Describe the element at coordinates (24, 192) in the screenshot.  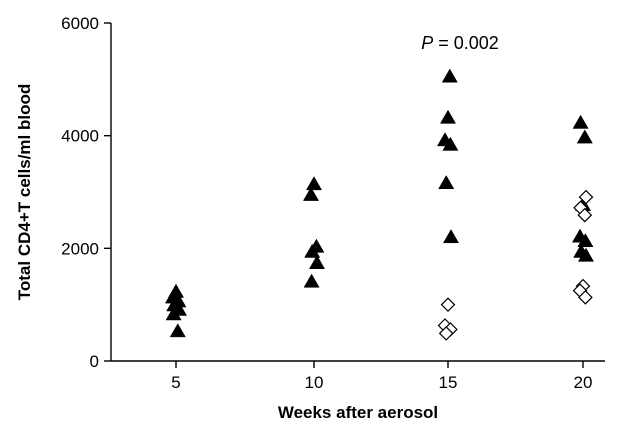
I see `y-axis-title: Total CD4+T cells/ml blood` at that location.